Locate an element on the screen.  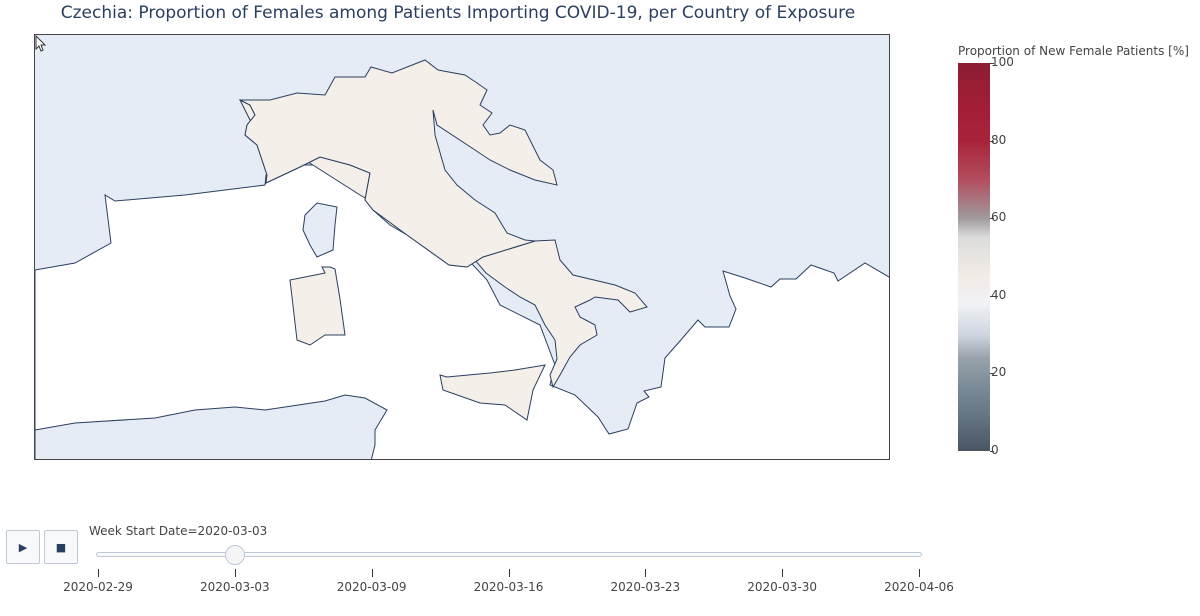
country-italy-sardinia is located at coordinates (317, 306).